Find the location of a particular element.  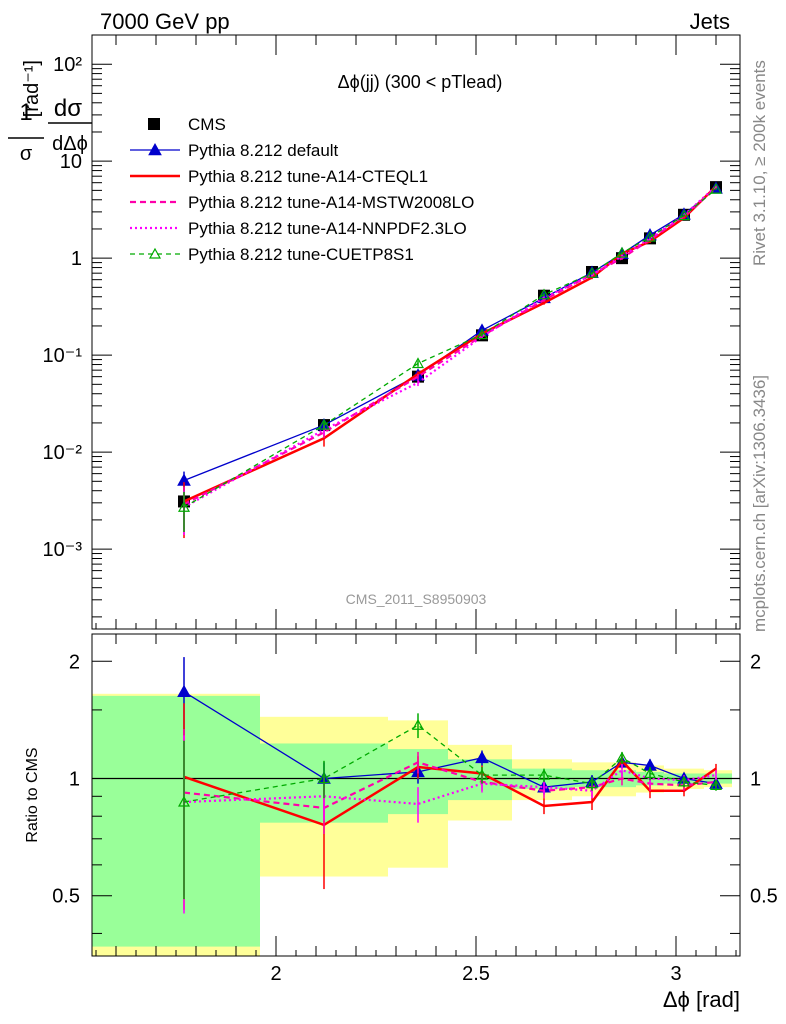

legend-marker-pythia-8-212-default is located at coordinates (155, 149).